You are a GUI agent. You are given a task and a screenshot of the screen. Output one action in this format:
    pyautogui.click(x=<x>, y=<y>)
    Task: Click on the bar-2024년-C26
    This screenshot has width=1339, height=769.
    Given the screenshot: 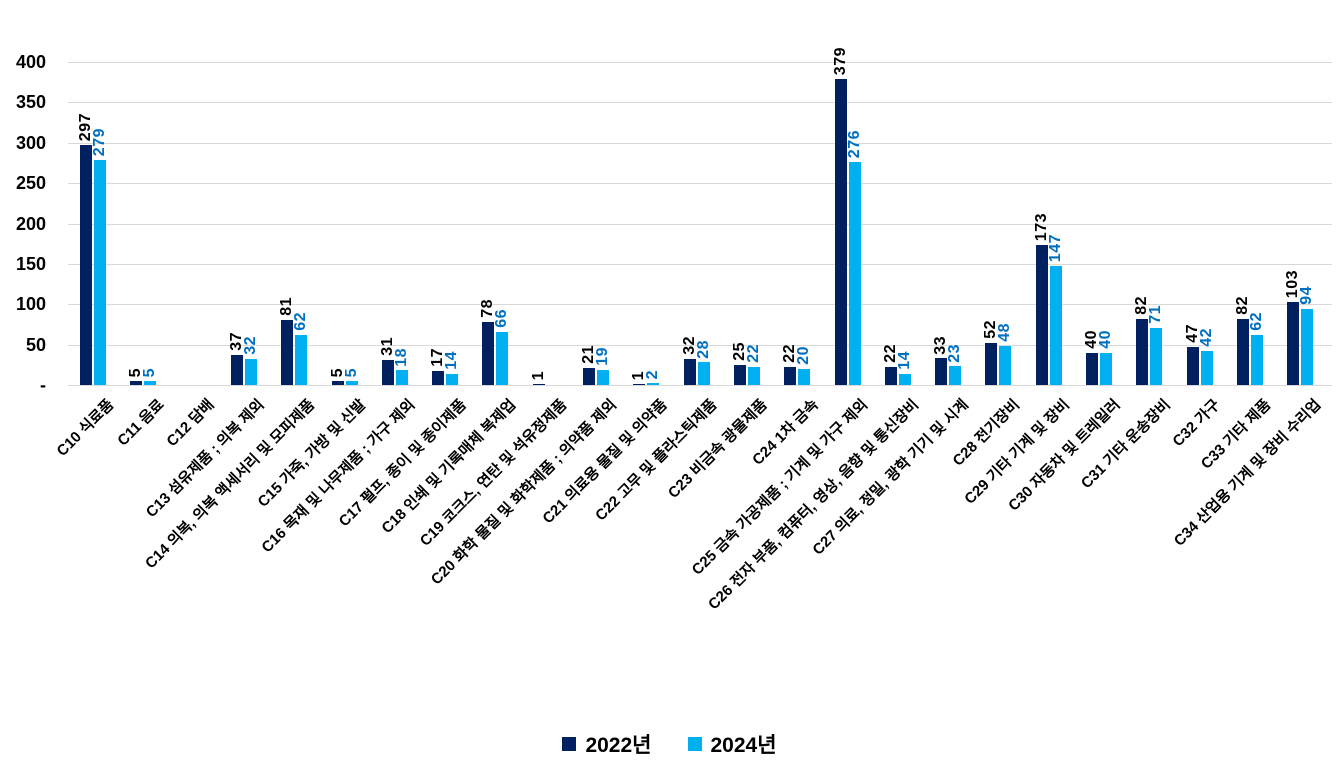 What is the action you would take?
    pyautogui.click(x=904, y=379)
    